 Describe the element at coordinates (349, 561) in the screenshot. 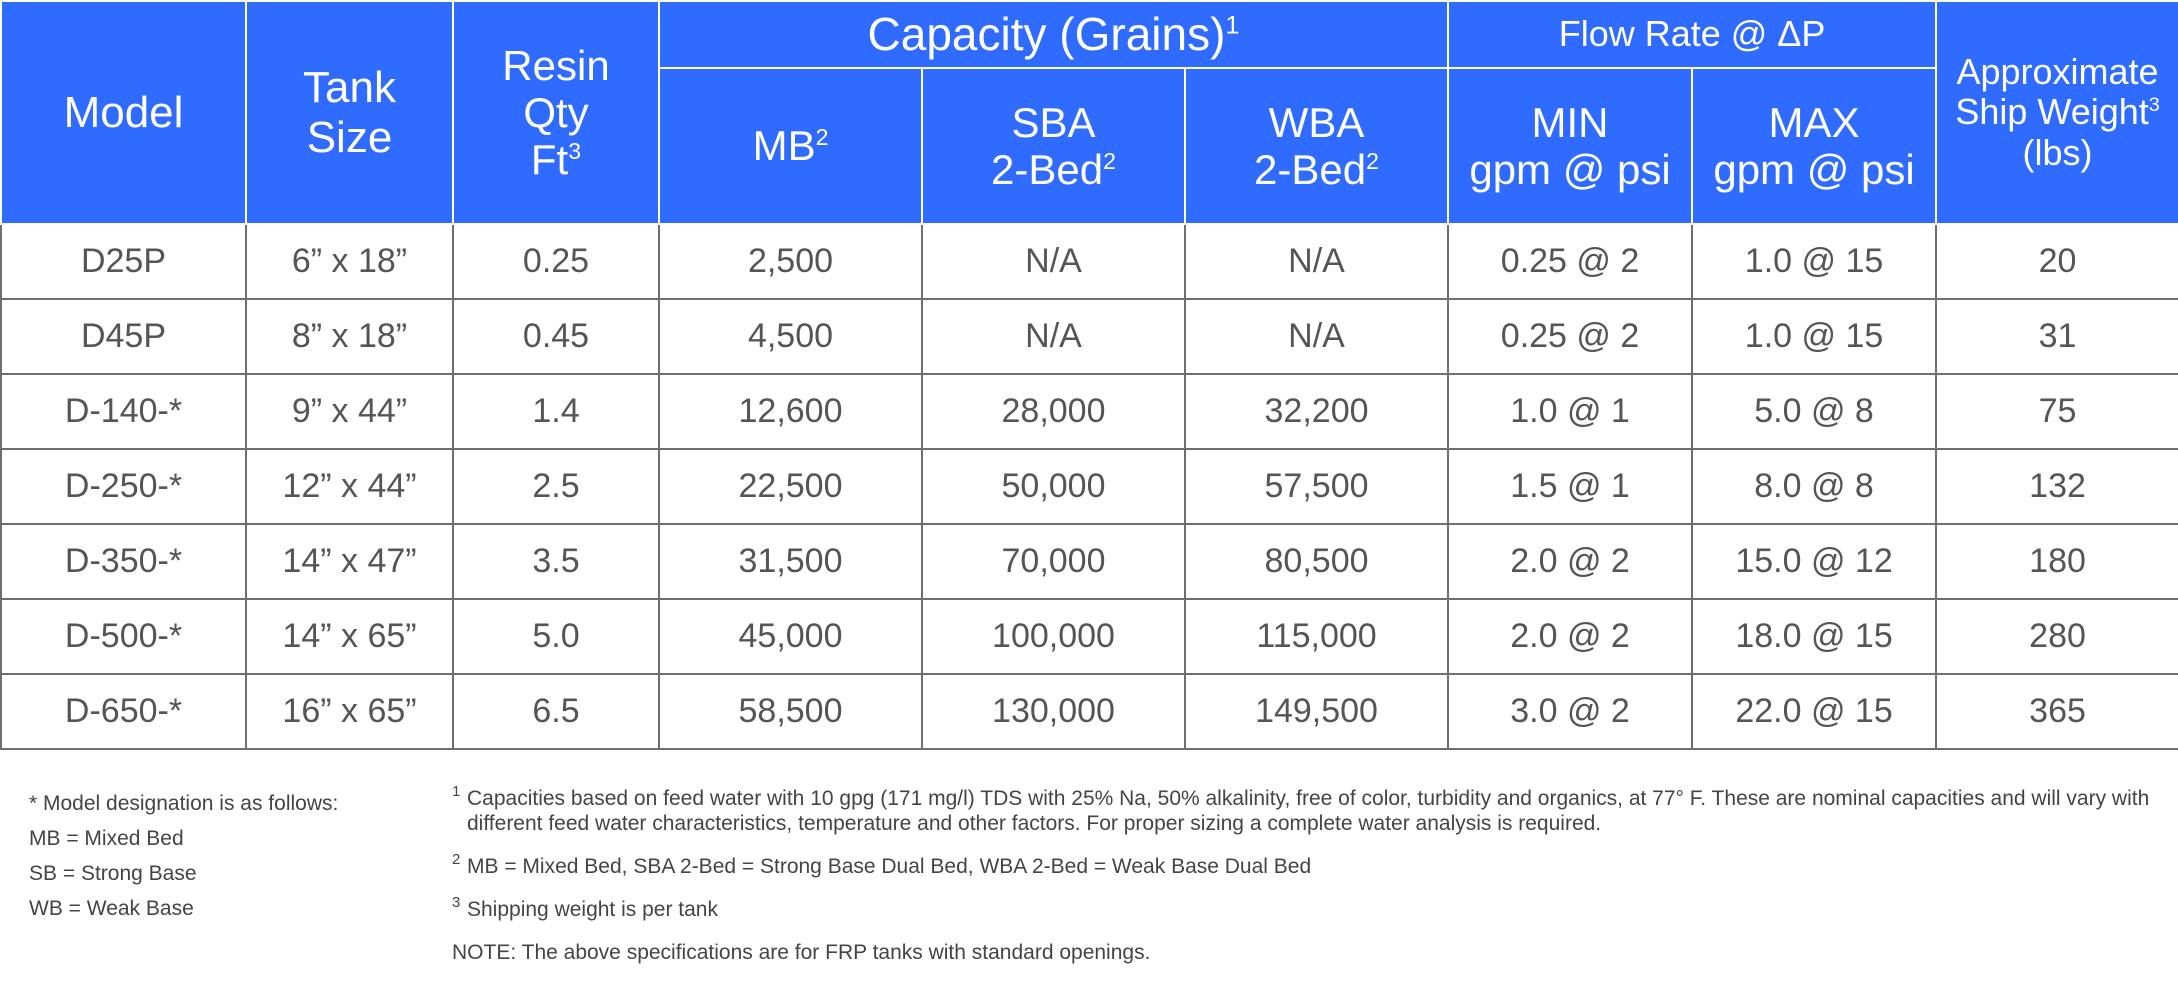

I see `cell-tank-size: 14” x 47”` at that location.